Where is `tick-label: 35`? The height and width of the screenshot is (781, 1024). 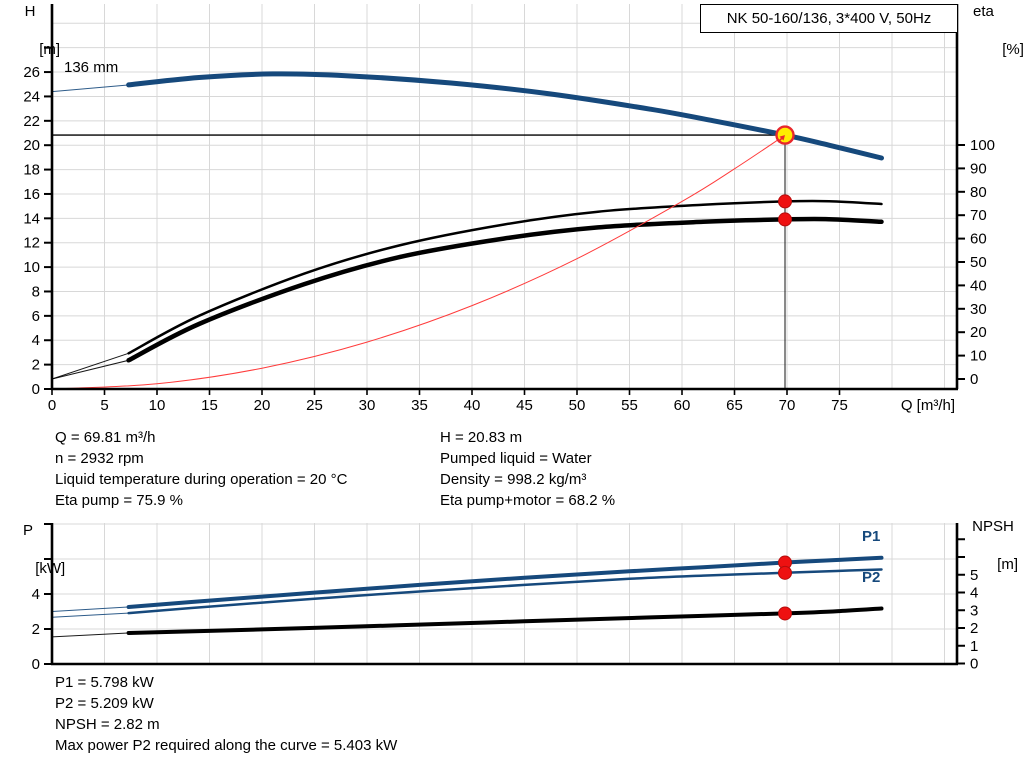 tick-label: 35 is located at coordinates (419, 405).